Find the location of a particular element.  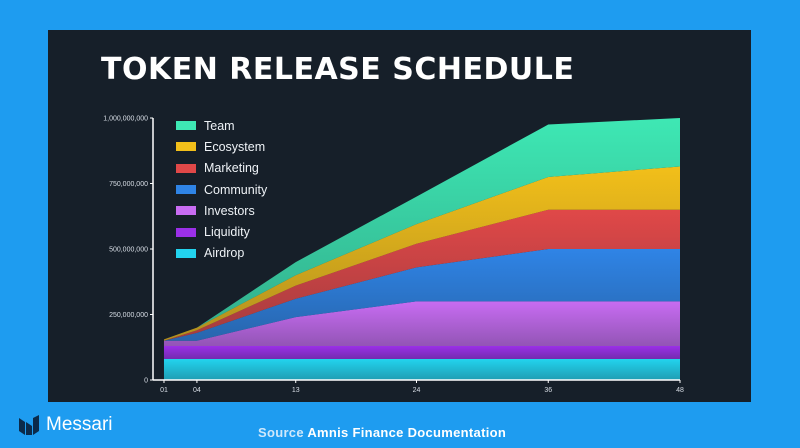

source-line: Source Amnis Finance Documentation is located at coordinates (382, 432).